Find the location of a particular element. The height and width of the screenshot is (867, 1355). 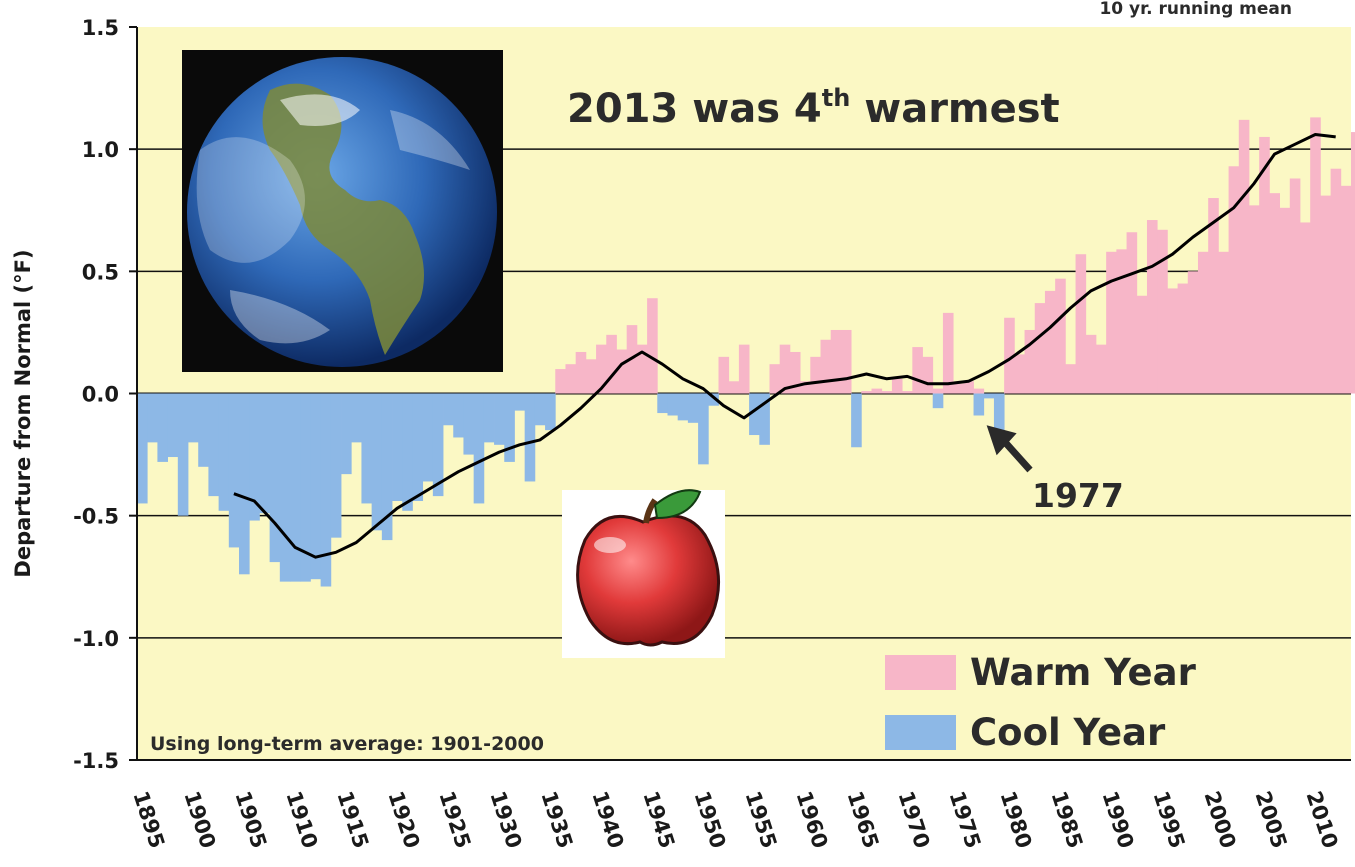

legend-label-cool: Cool Year is located at coordinates (1068, 732).